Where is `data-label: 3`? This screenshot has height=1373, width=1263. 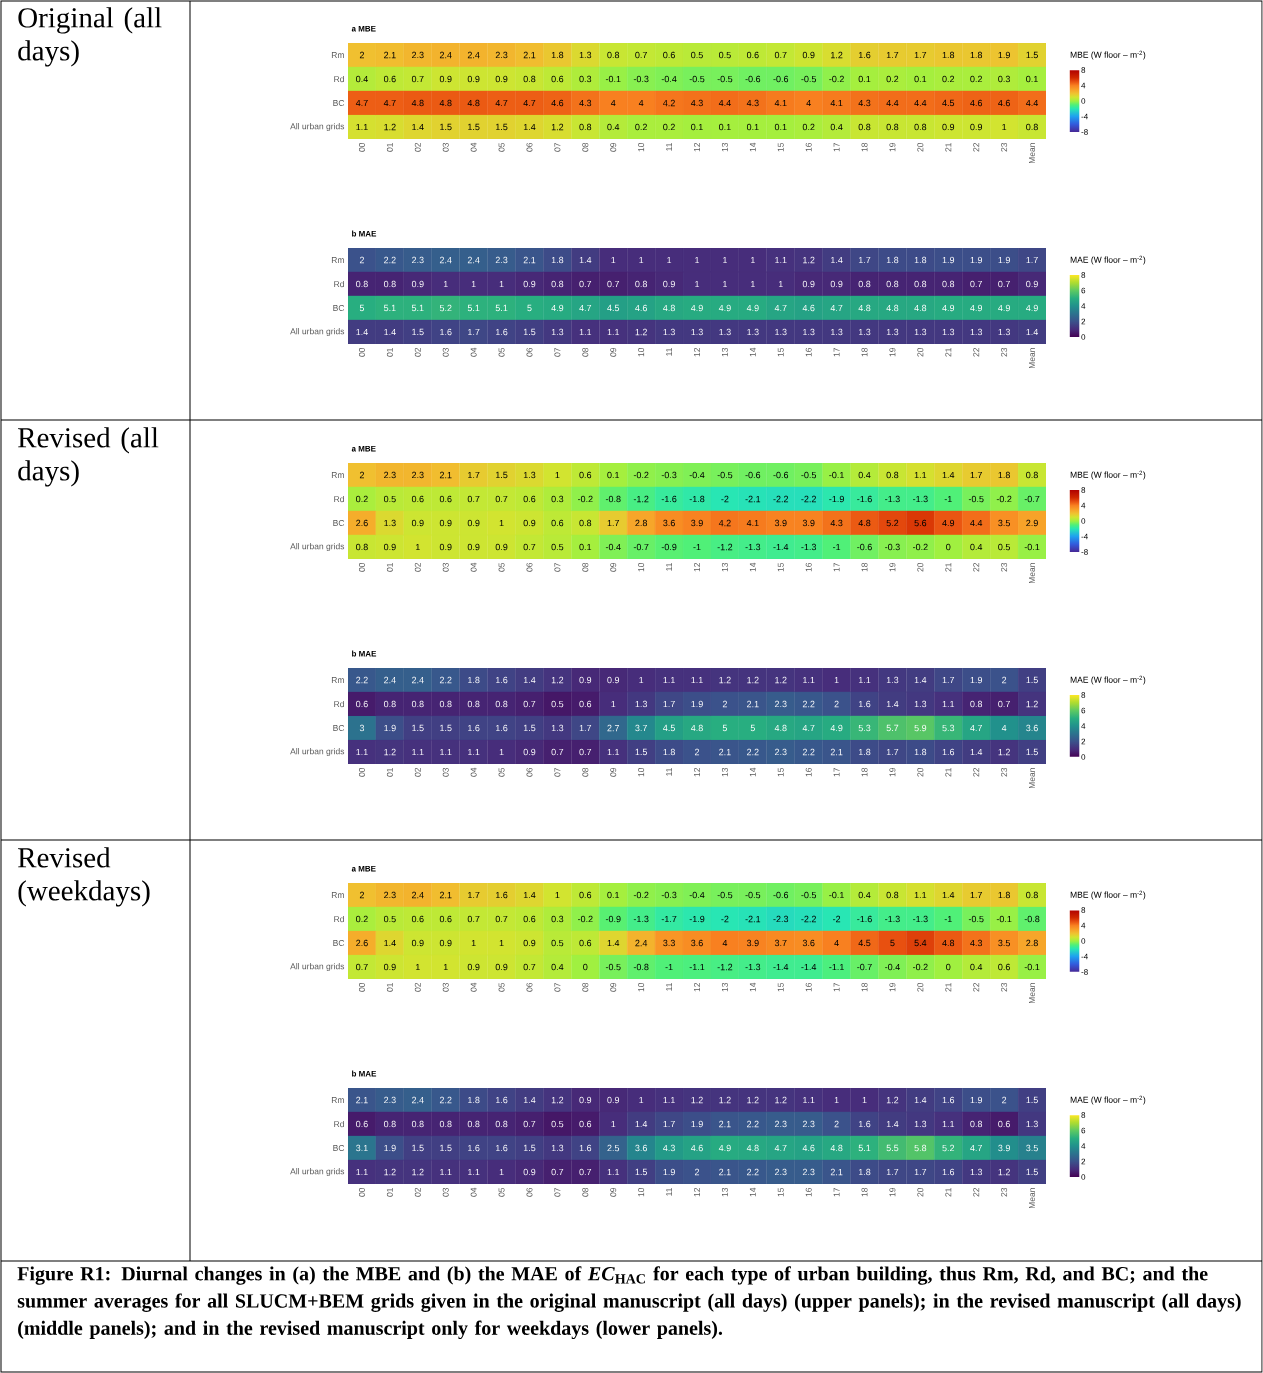
data-label: 3 is located at coordinates (362, 728).